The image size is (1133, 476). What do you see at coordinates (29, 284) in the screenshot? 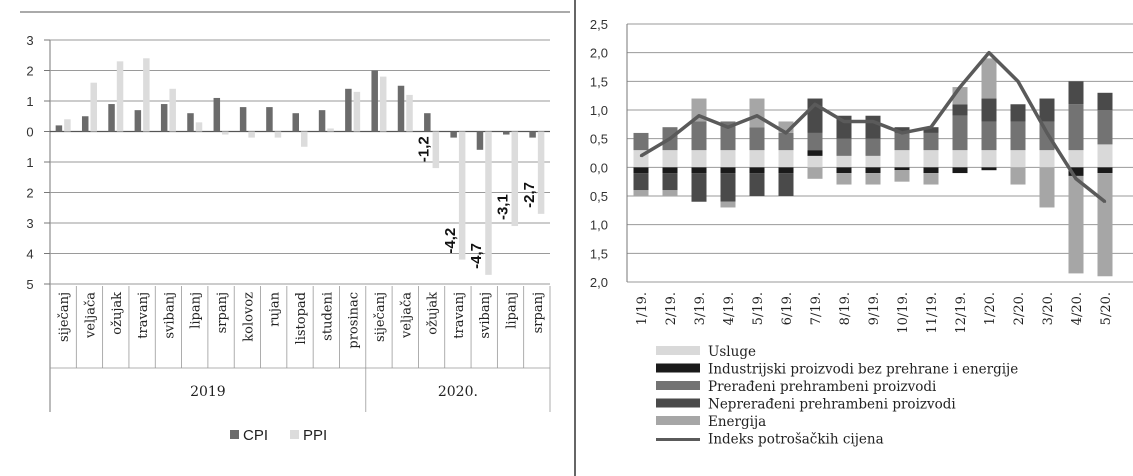
I see `left-y-tick-label: 5` at bounding box center [29, 284].